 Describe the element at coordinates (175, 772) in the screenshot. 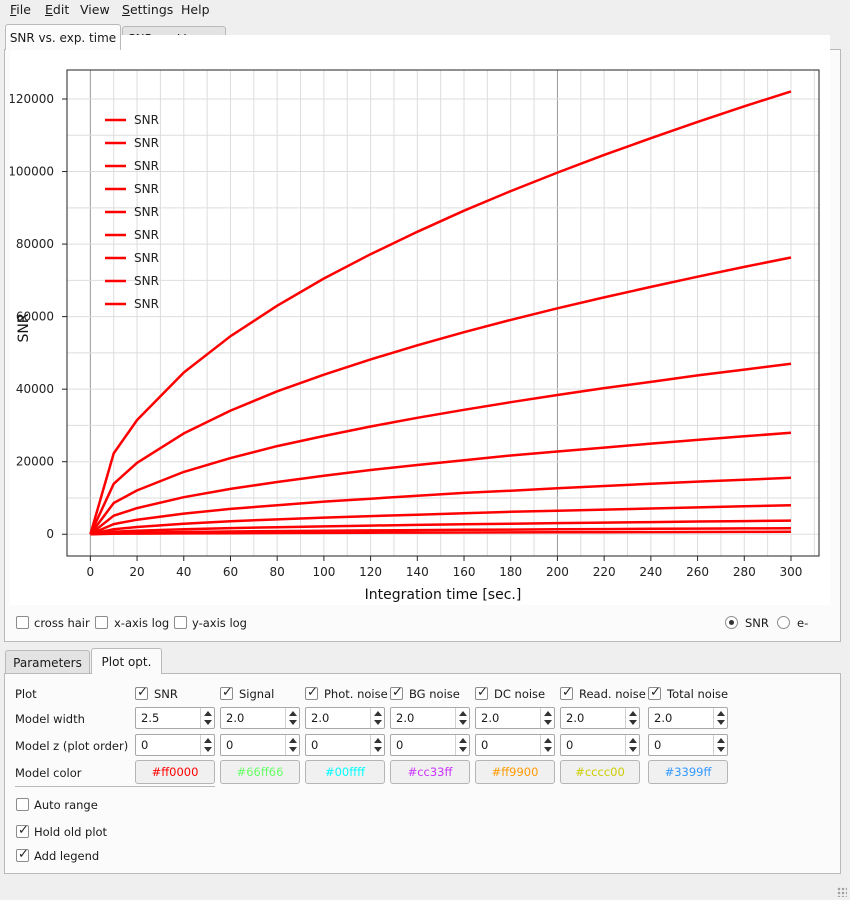

I see `model-color-button: #ff0000` at that location.